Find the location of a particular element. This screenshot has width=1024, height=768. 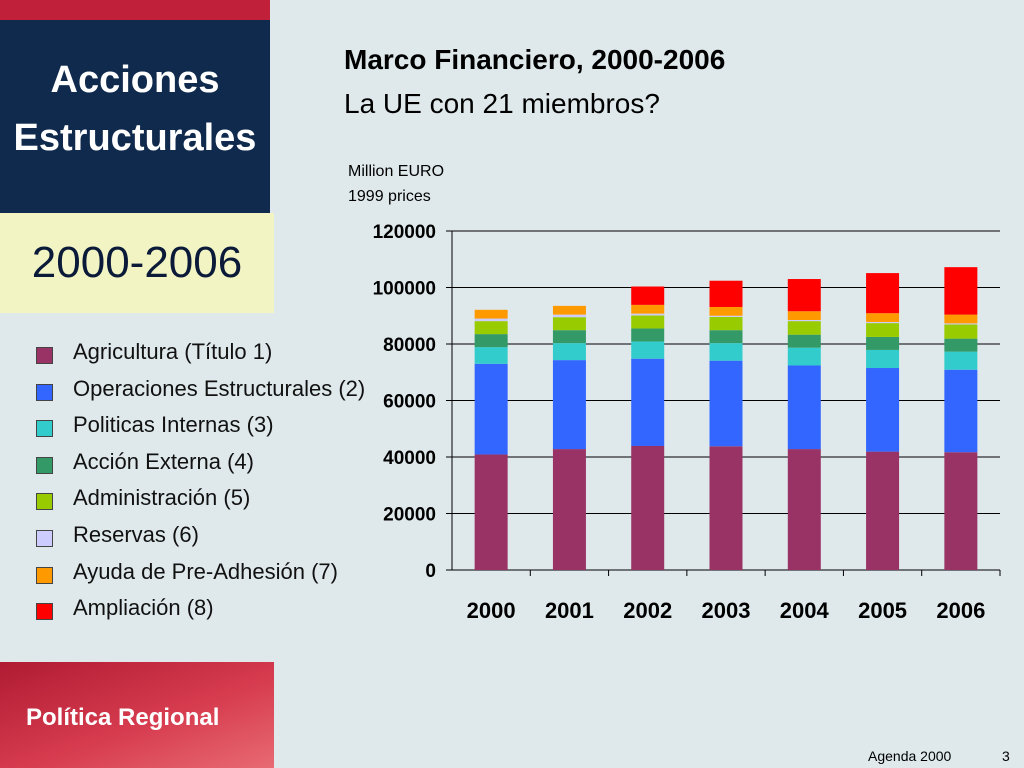

section-title-box: Acciones Estructurales is located at coordinates (135, 116).